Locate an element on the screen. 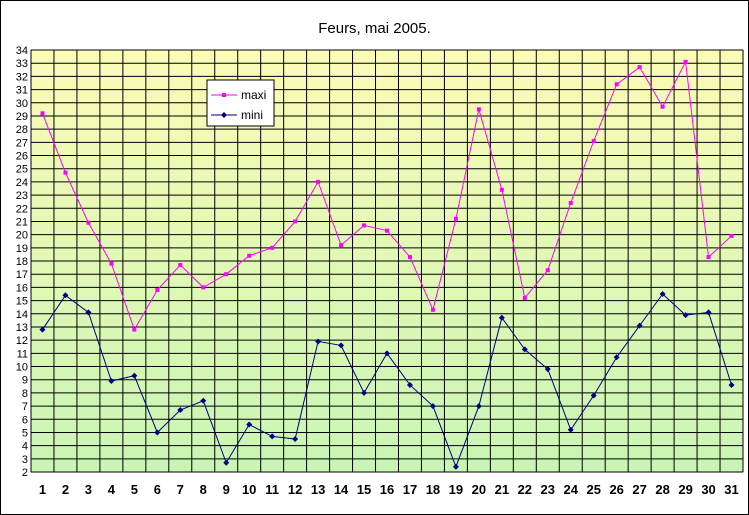 The width and height of the screenshot is (749, 515). y-tick-label: 11 is located at coordinates (22, 354).